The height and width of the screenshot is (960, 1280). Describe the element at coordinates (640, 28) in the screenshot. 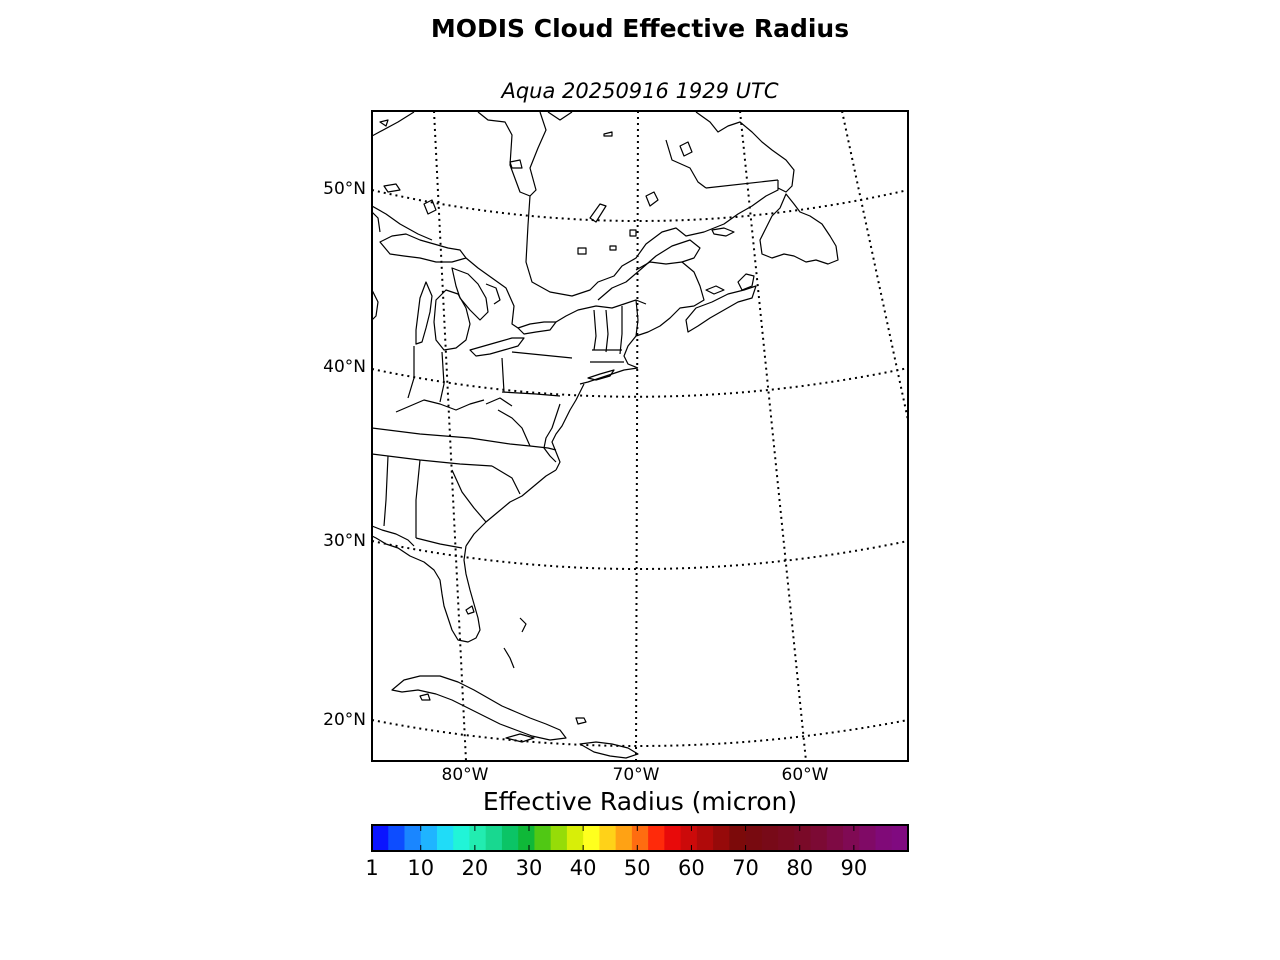

I see `figure-title: MODIS Cloud Effective Radius` at that location.